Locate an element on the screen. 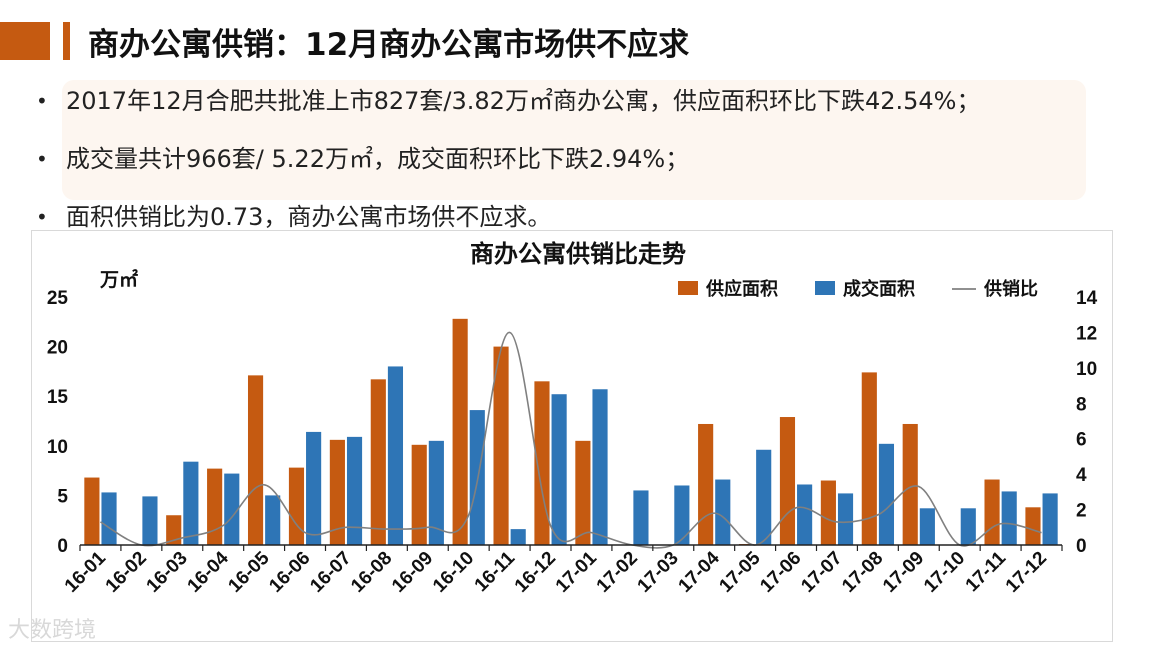 The height and width of the screenshot is (647, 1154). x-tick-label: 16-04 is located at coordinates (209, 572).